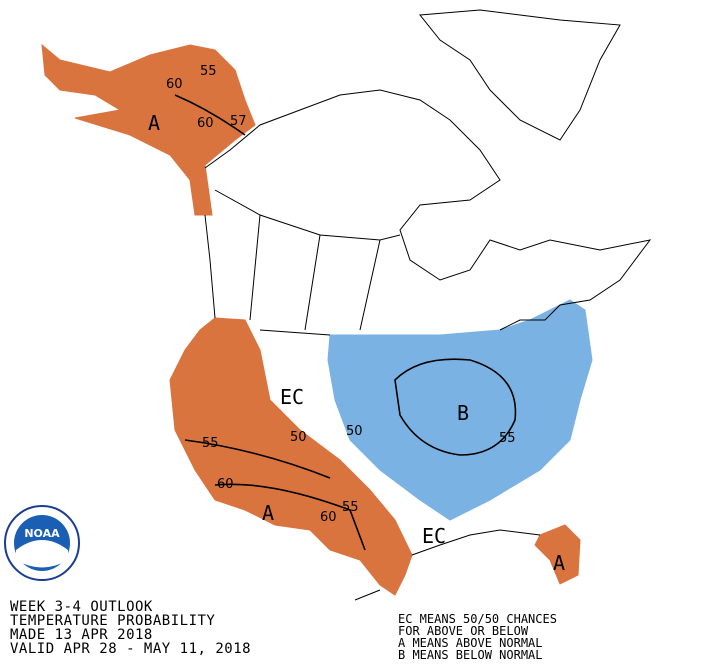 This screenshot has width=719, height=668. What do you see at coordinates (238, 121) in the screenshot?
I see `contour-label: 57` at bounding box center [238, 121].